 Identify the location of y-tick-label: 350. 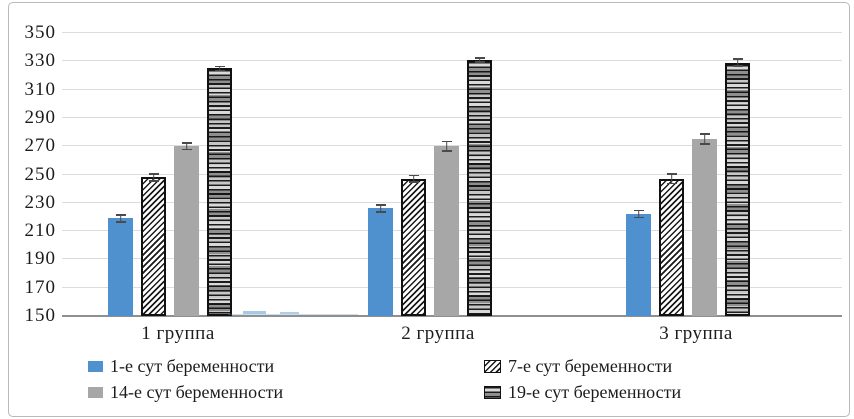
(40, 32).